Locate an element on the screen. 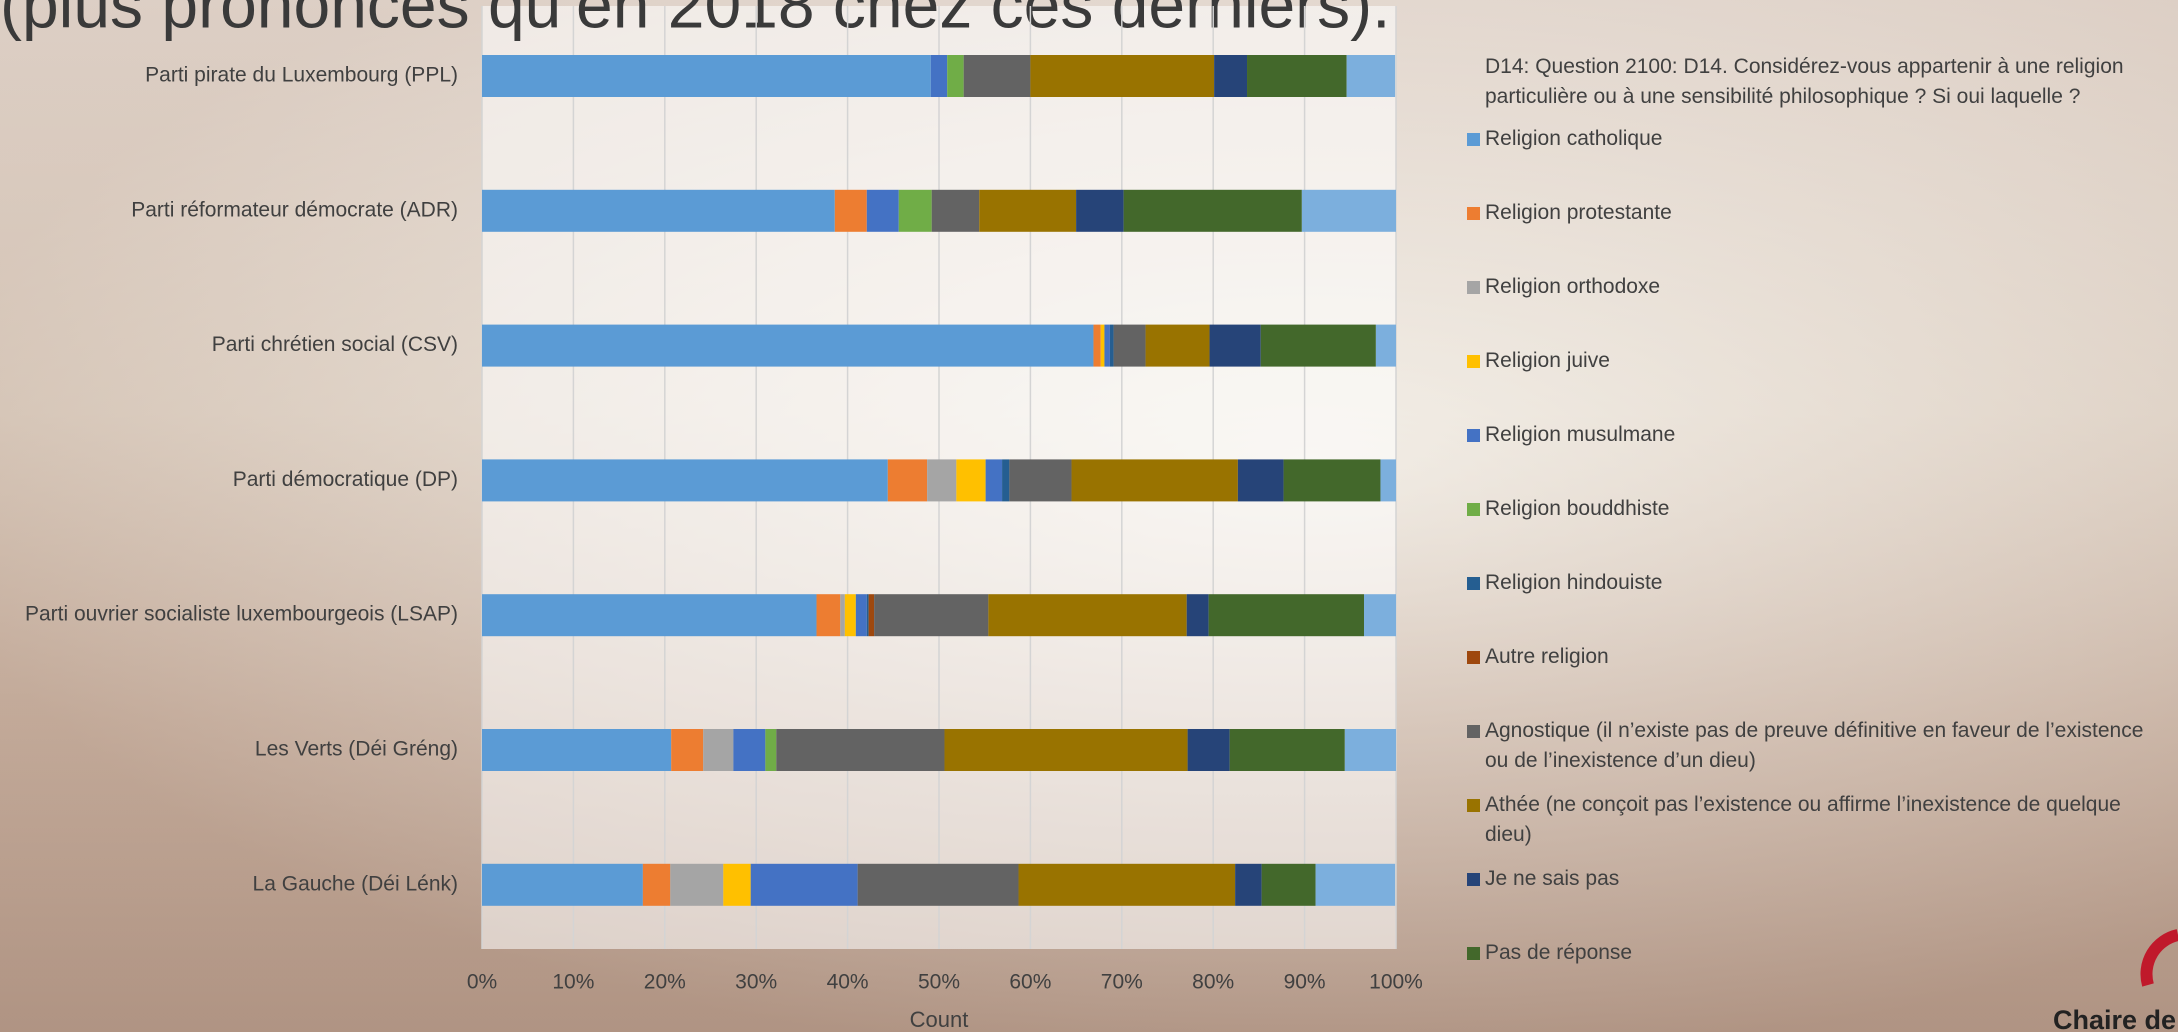  legend-label: Je ne sais pas is located at coordinates (1552, 878).